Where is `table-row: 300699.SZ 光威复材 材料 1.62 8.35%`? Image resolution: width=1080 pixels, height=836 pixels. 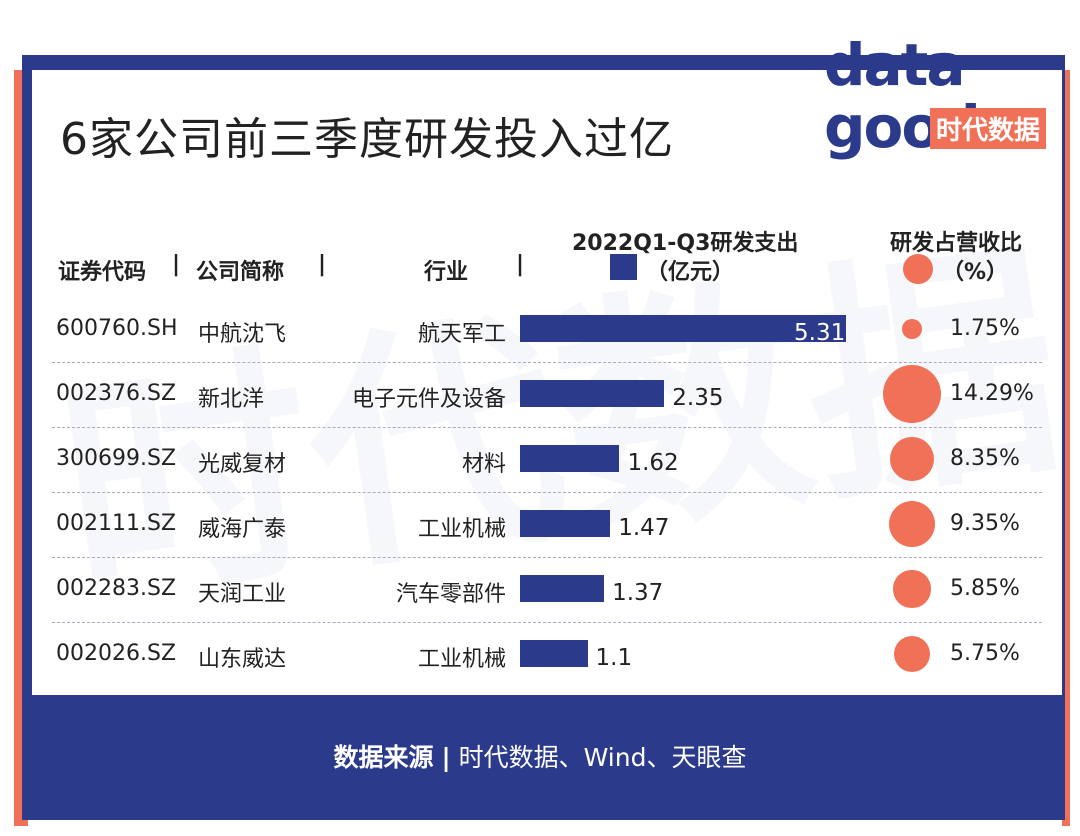 table-row: 300699.SZ 光威复材 材料 1.62 8.35% is located at coordinates (547, 460).